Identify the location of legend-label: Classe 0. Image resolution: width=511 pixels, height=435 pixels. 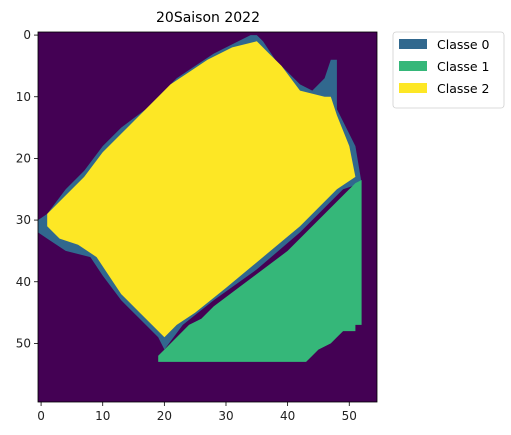
(463, 44).